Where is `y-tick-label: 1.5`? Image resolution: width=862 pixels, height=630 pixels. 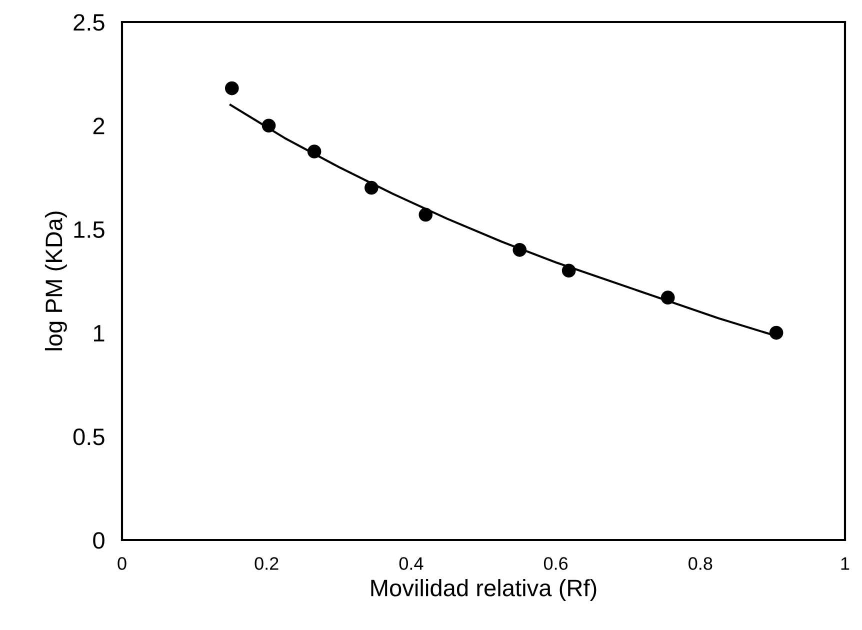 y-tick-label: 1.5 is located at coordinates (89, 230).